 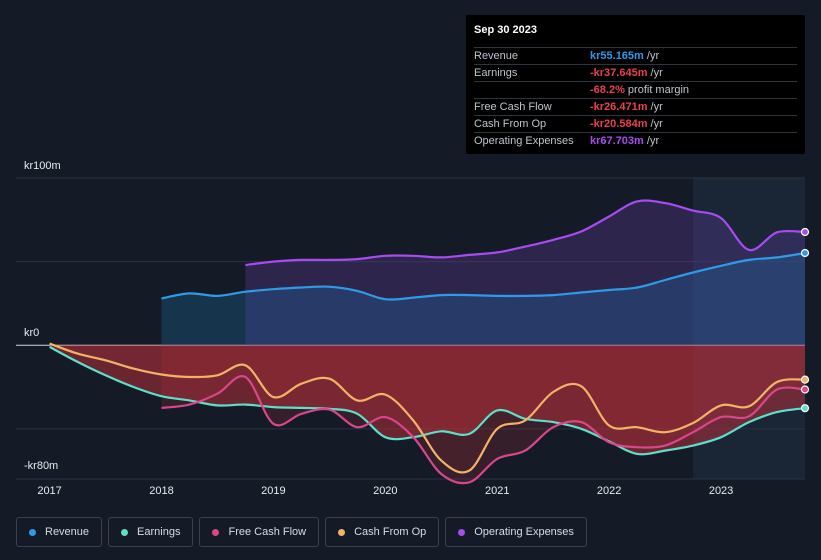 What do you see at coordinates (41, 466) in the screenshot?
I see `y-tick-bottom: -kr80m` at bounding box center [41, 466].